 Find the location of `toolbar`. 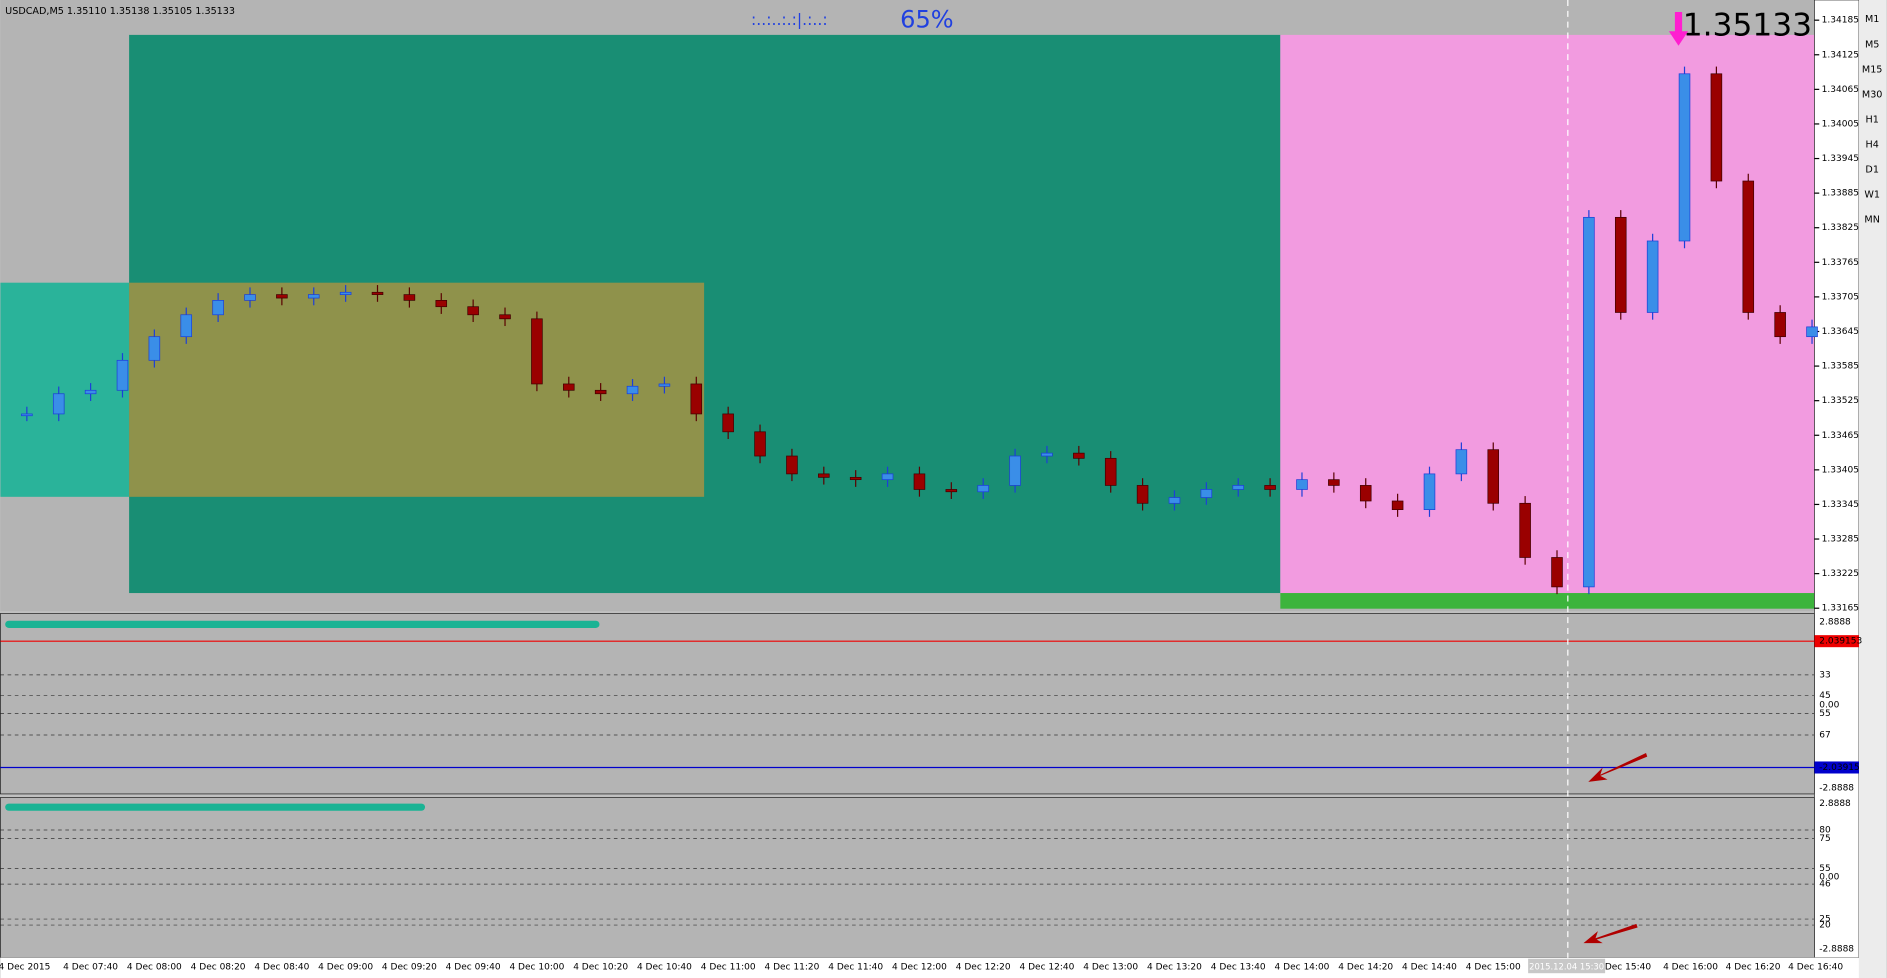

toolbar is located at coordinates (1872, 489).